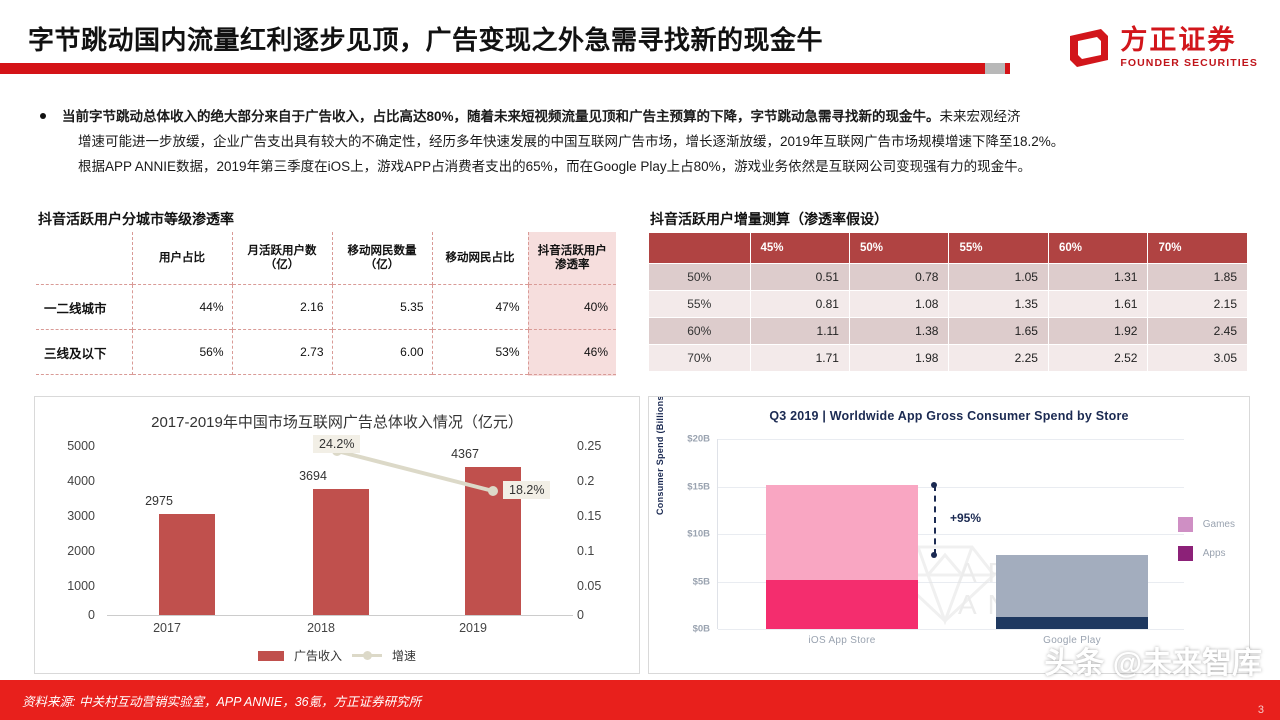 The width and height of the screenshot is (1280, 720). What do you see at coordinates (187, 564) in the screenshot?
I see `bar-2017` at bounding box center [187, 564].